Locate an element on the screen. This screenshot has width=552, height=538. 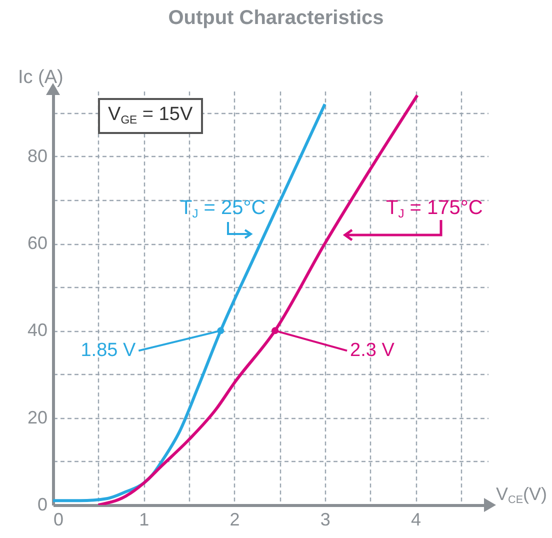
x-tick-label: 3 is located at coordinates (325, 520).